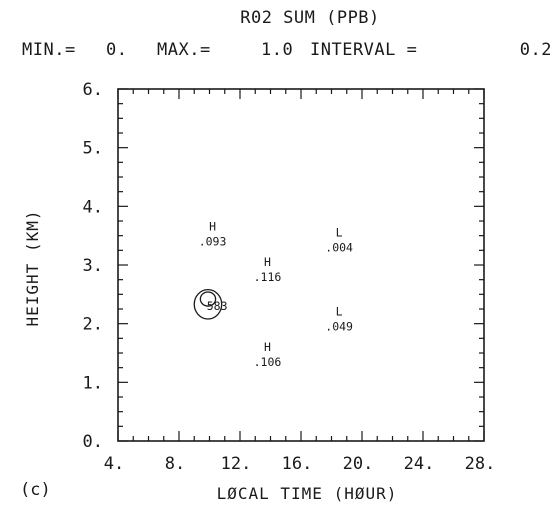 This screenshot has height=509, width=555. I want to click on extremum-value: .116, so click(268, 277).